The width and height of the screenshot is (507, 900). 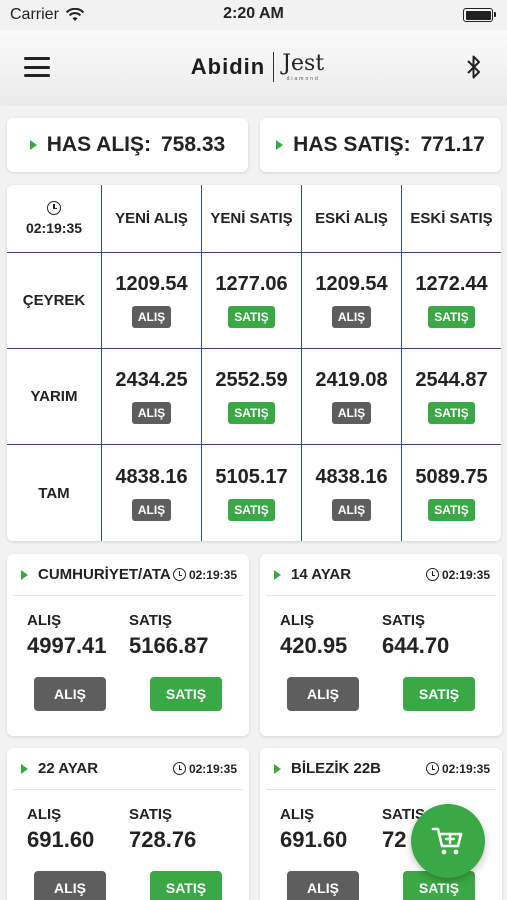 What do you see at coordinates (351, 380) in the screenshot?
I see `cell-value: 2419.08` at bounding box center [351, 380].